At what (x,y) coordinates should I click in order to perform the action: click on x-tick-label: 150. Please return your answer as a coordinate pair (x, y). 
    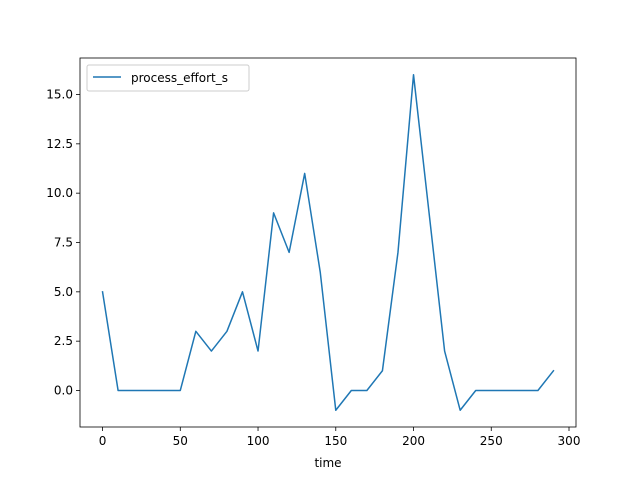
    Looking at the image, I should click on (335, 441).